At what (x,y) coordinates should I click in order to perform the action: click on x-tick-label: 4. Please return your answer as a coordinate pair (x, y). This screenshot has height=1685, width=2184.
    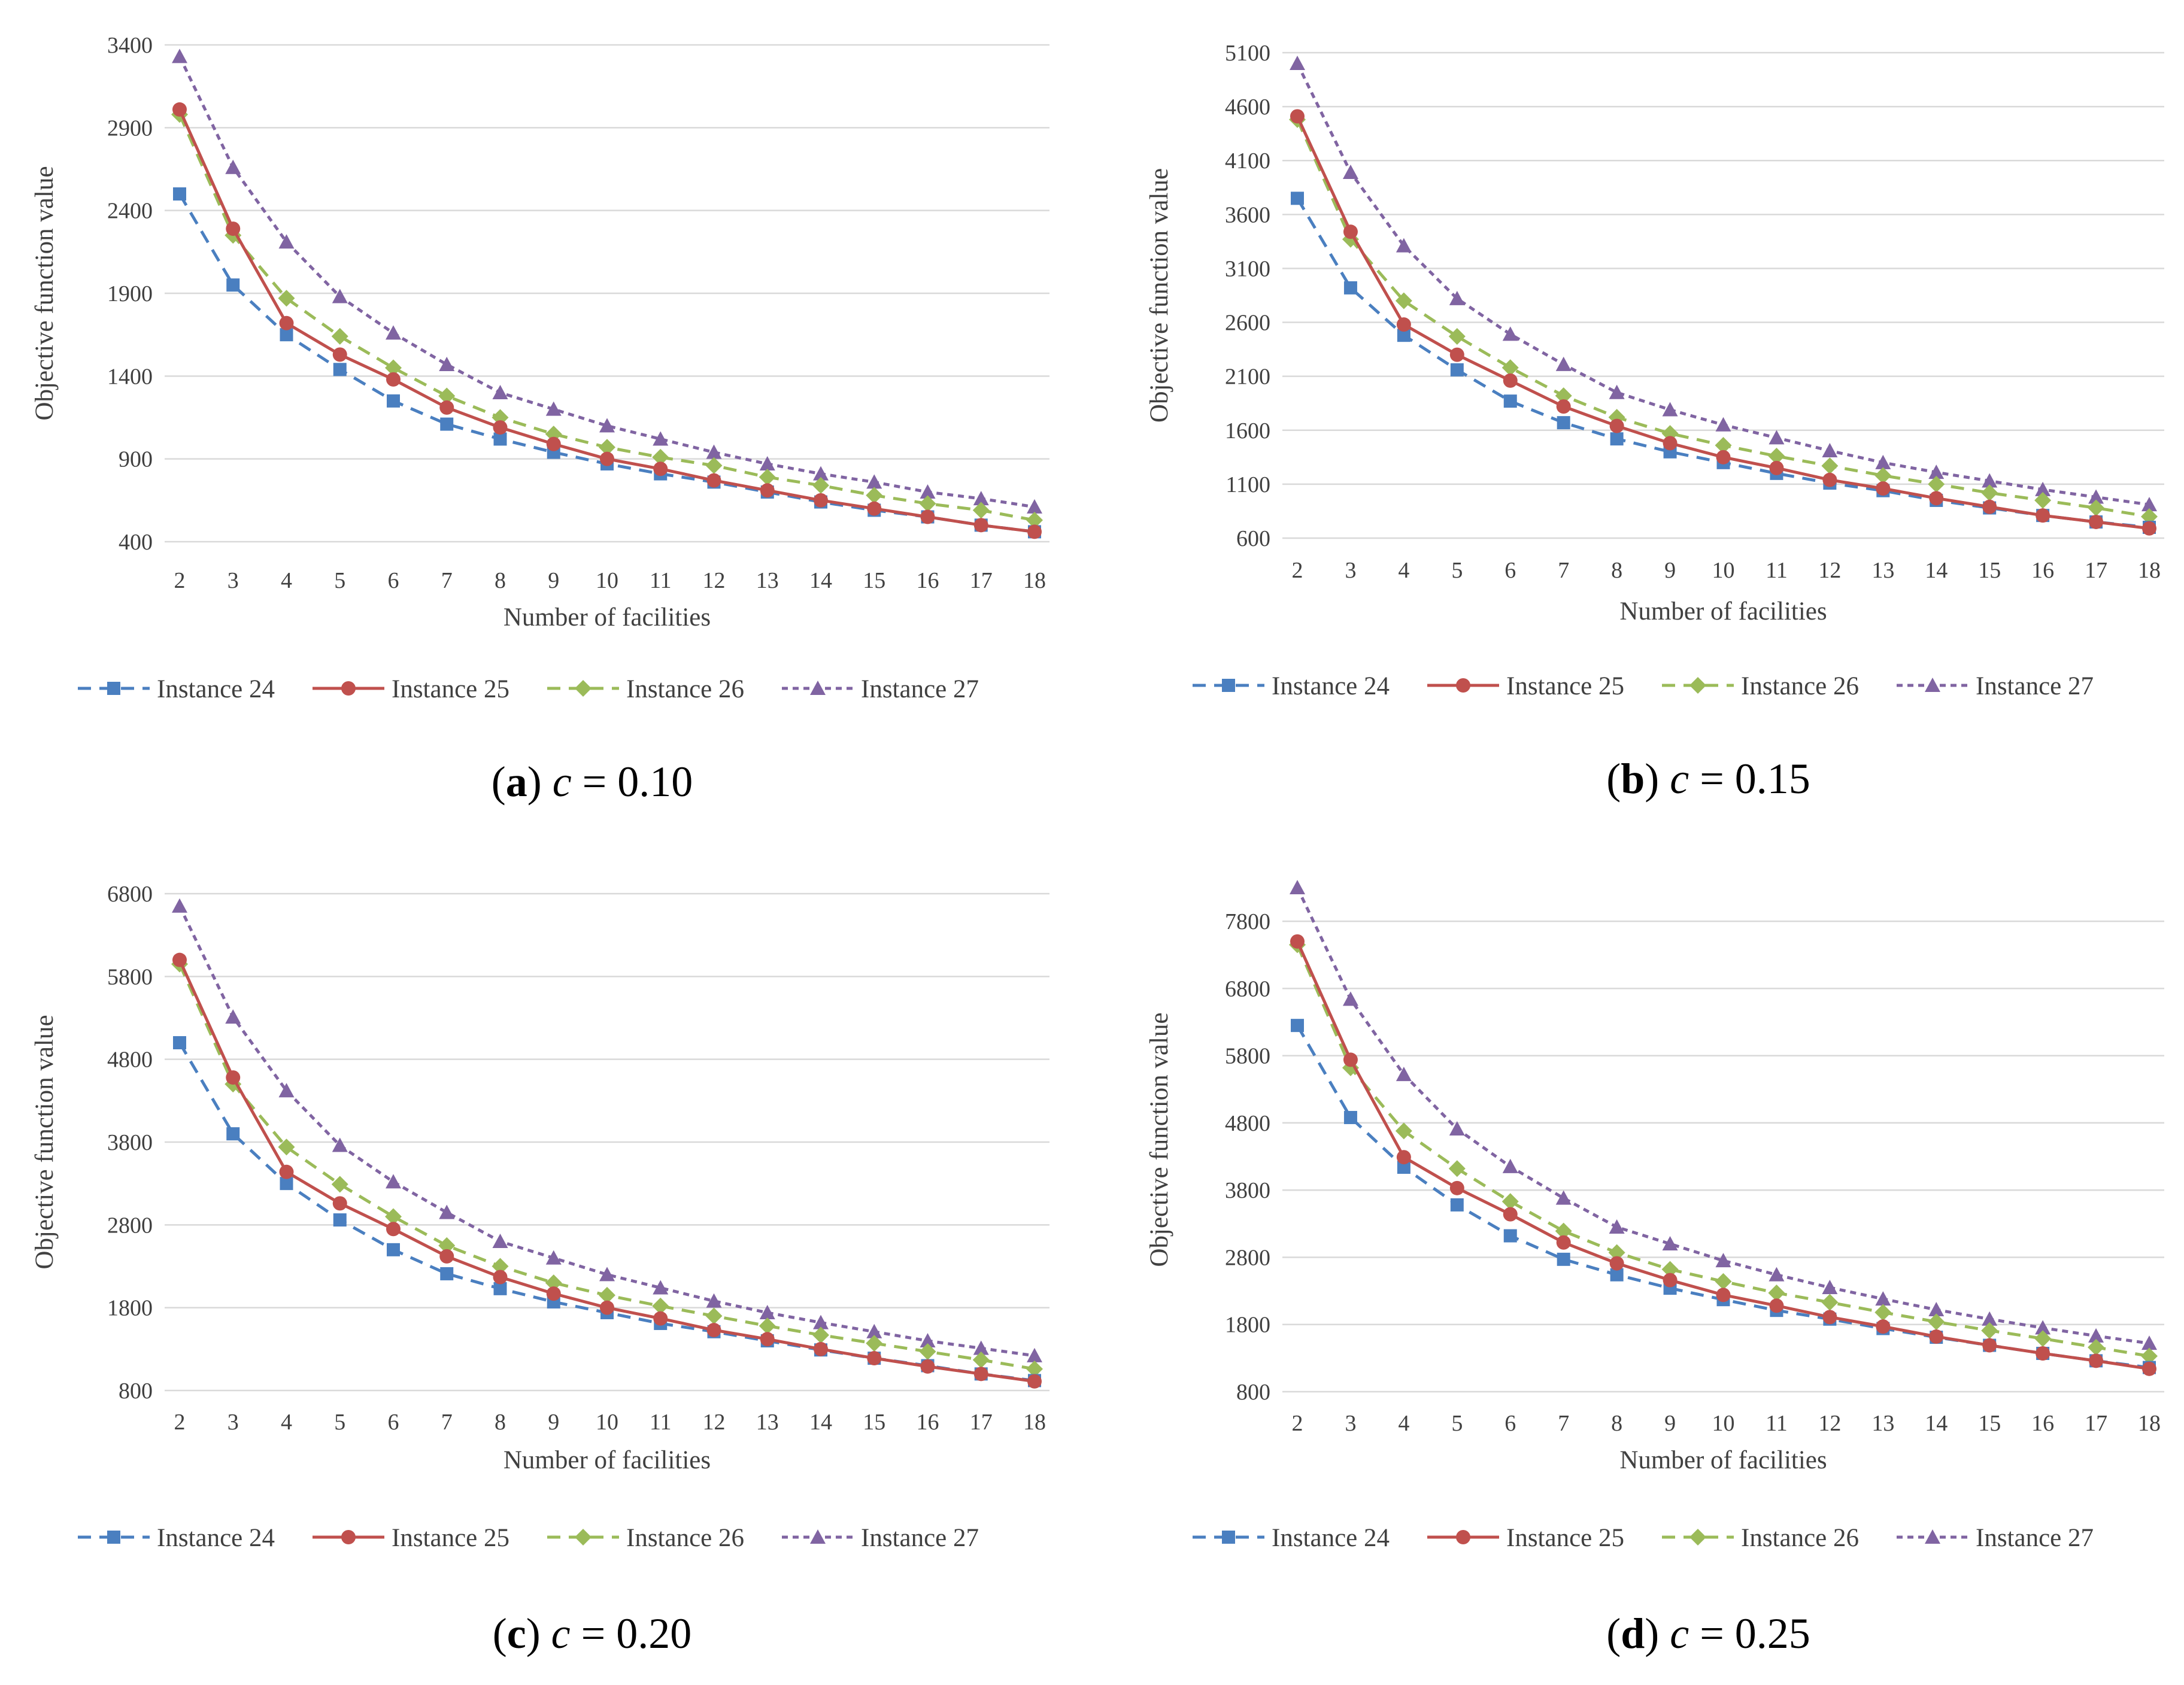
    Looking at the image, I should click on (286, 1423).